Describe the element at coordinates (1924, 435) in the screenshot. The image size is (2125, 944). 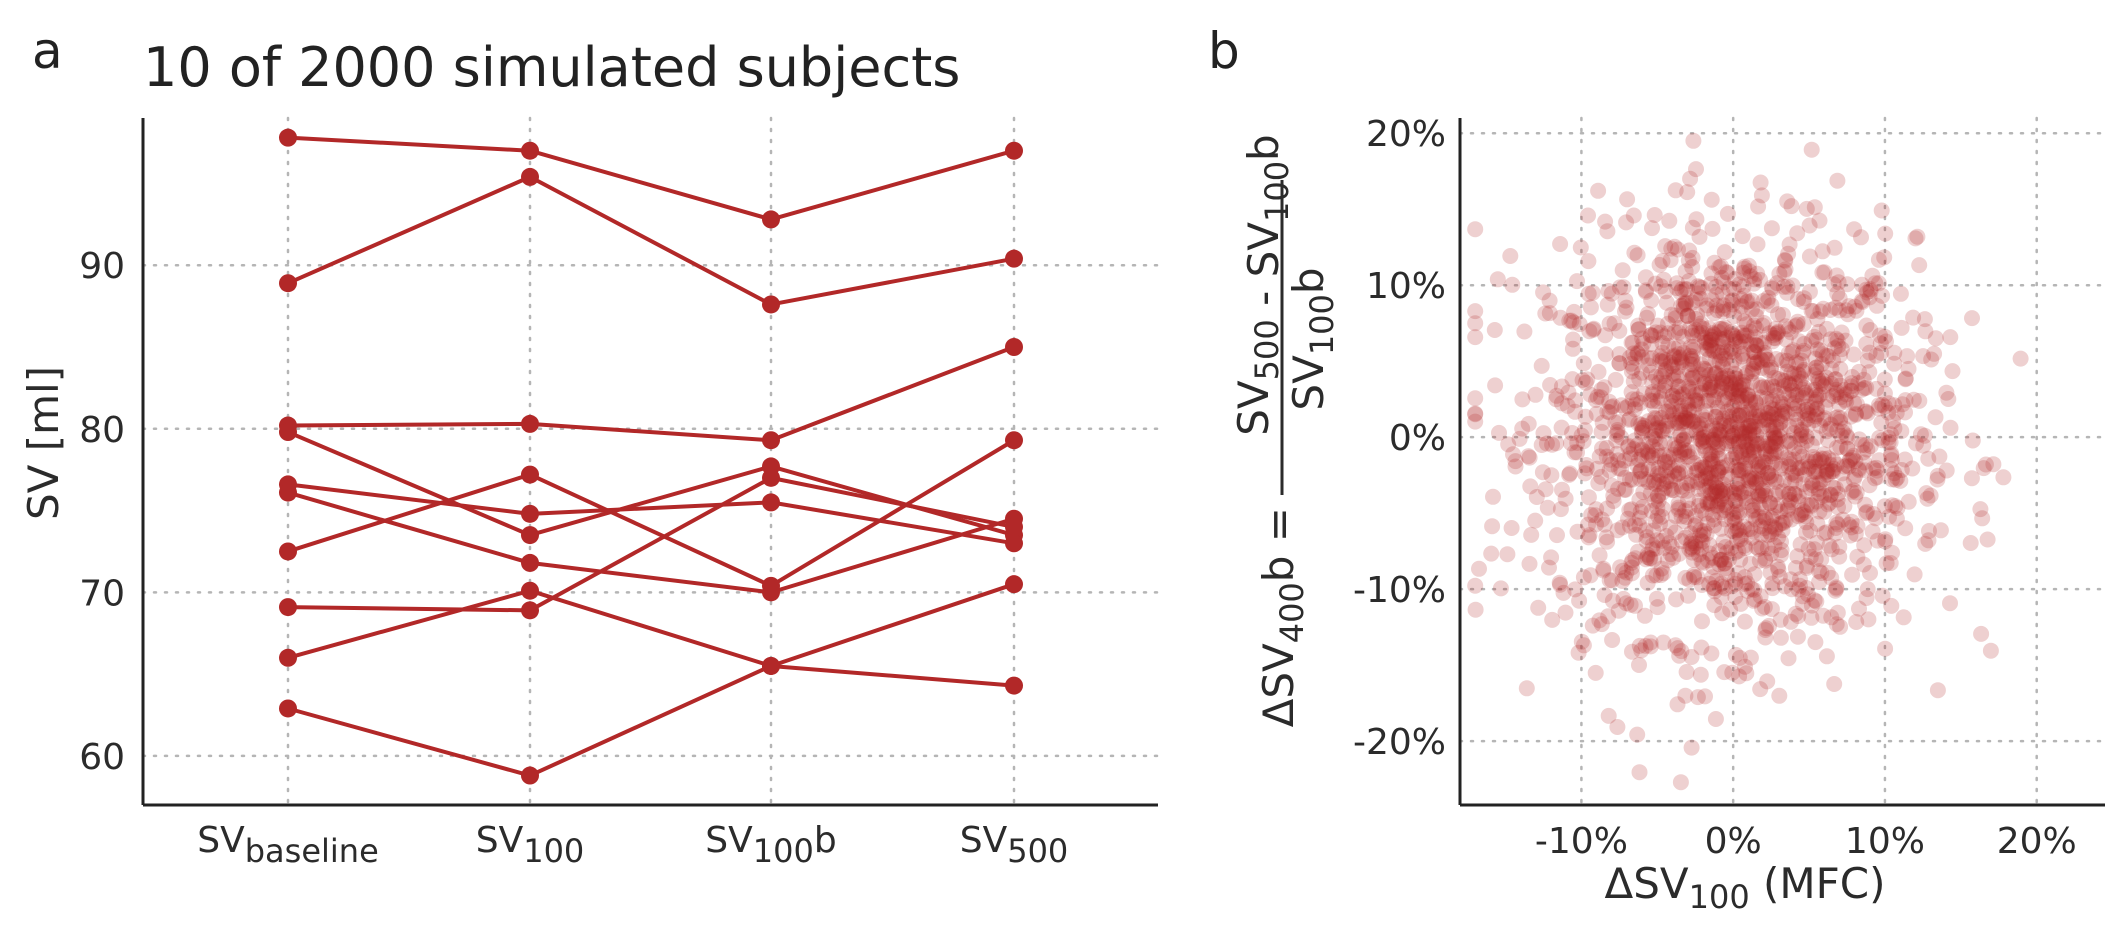
I see `scatter-point-1942` at that location.